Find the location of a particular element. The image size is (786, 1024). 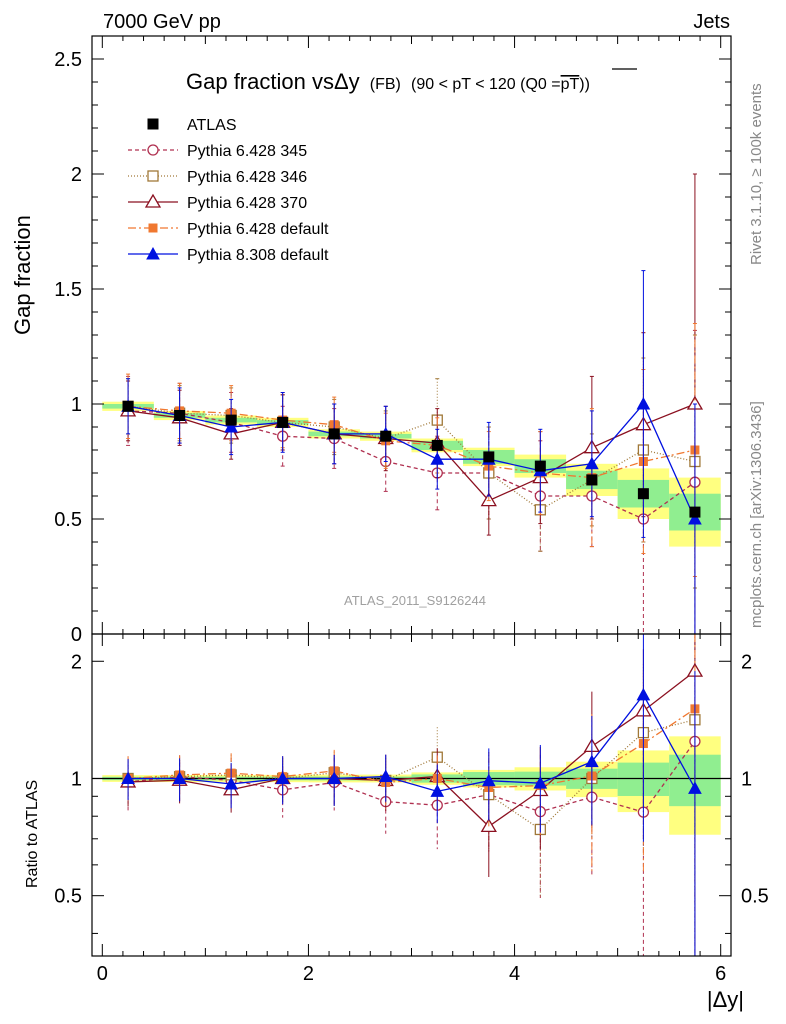

series-2-ratio-line is located at coordinates (412, 749).